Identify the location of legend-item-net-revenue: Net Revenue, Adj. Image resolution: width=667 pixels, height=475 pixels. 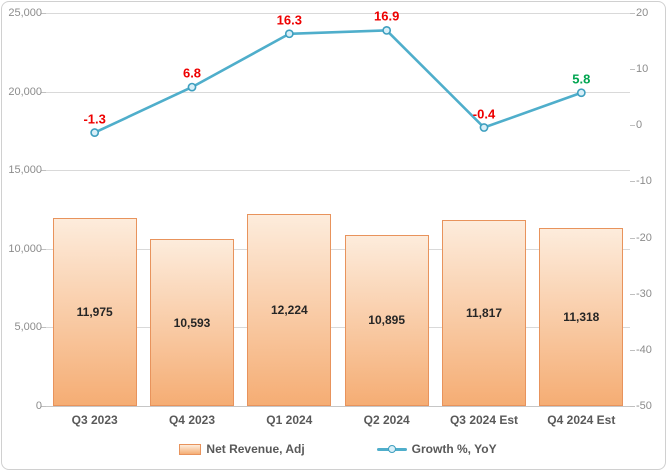
(242, 449).